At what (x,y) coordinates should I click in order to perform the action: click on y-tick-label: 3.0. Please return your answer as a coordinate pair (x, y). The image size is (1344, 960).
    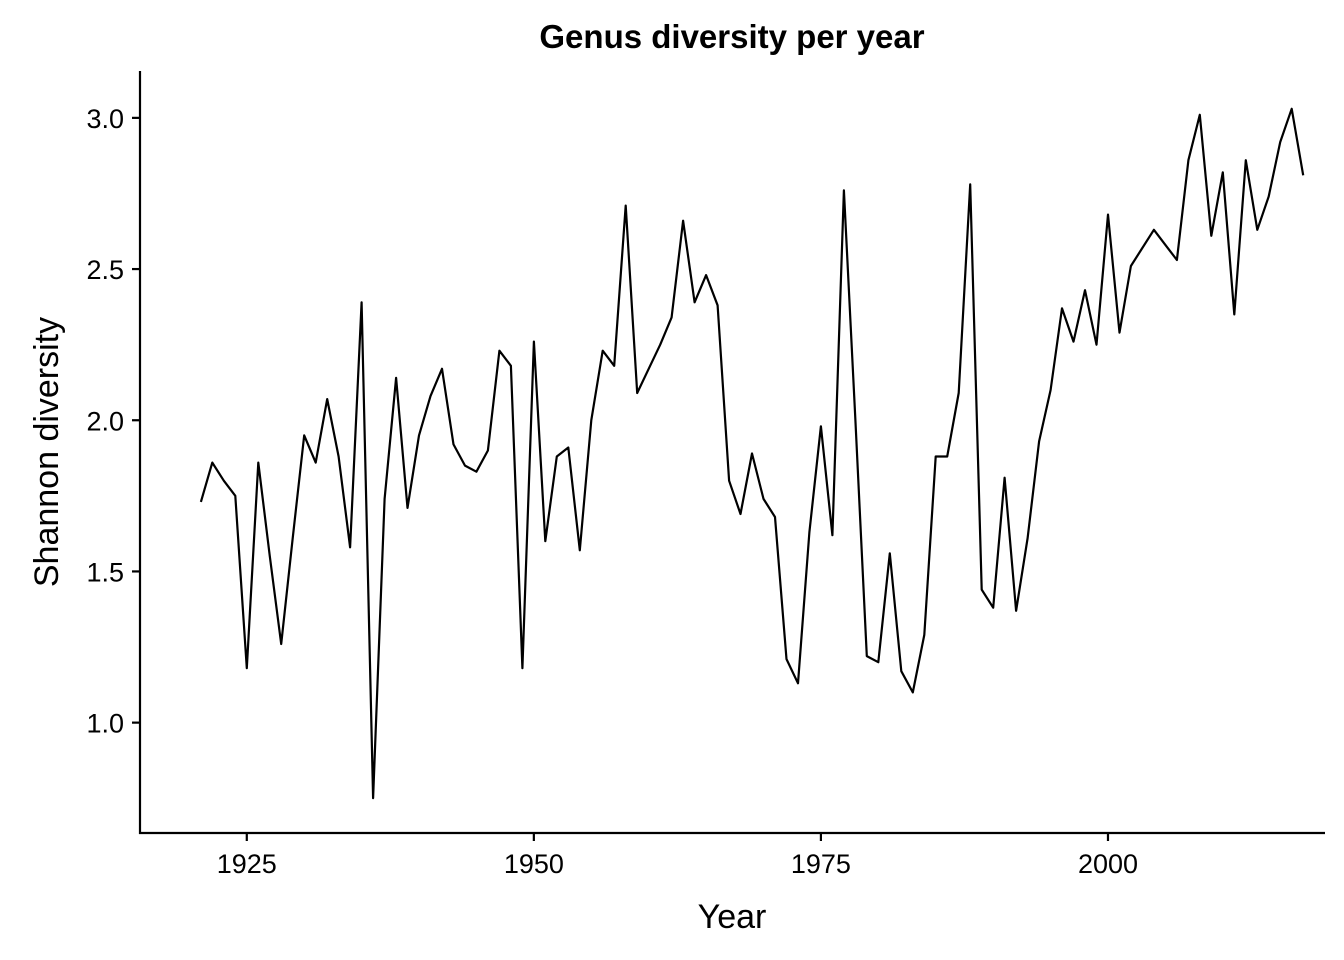
    Looking at the image, I should click on (105, 119).